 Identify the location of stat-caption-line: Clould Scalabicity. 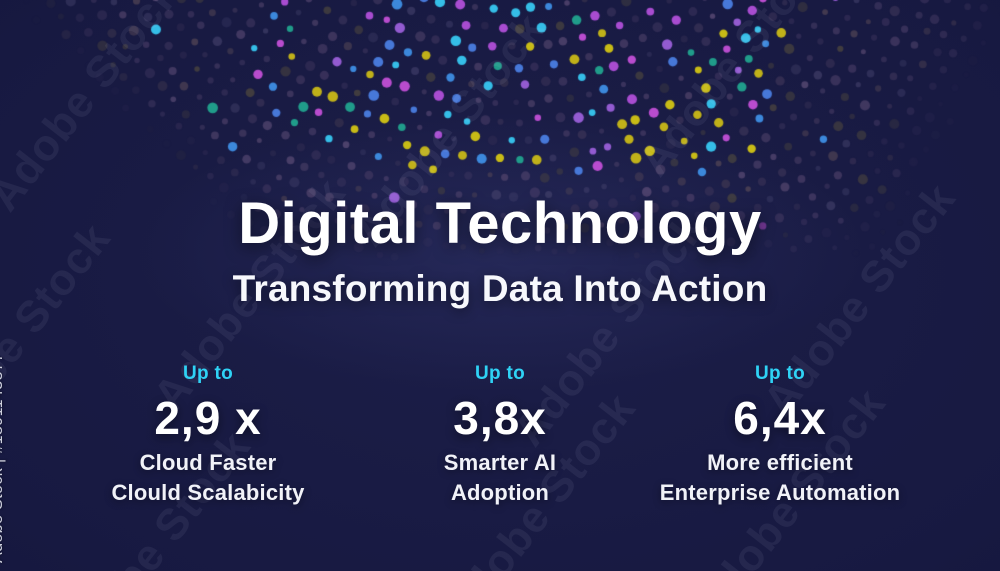
(208, 492).